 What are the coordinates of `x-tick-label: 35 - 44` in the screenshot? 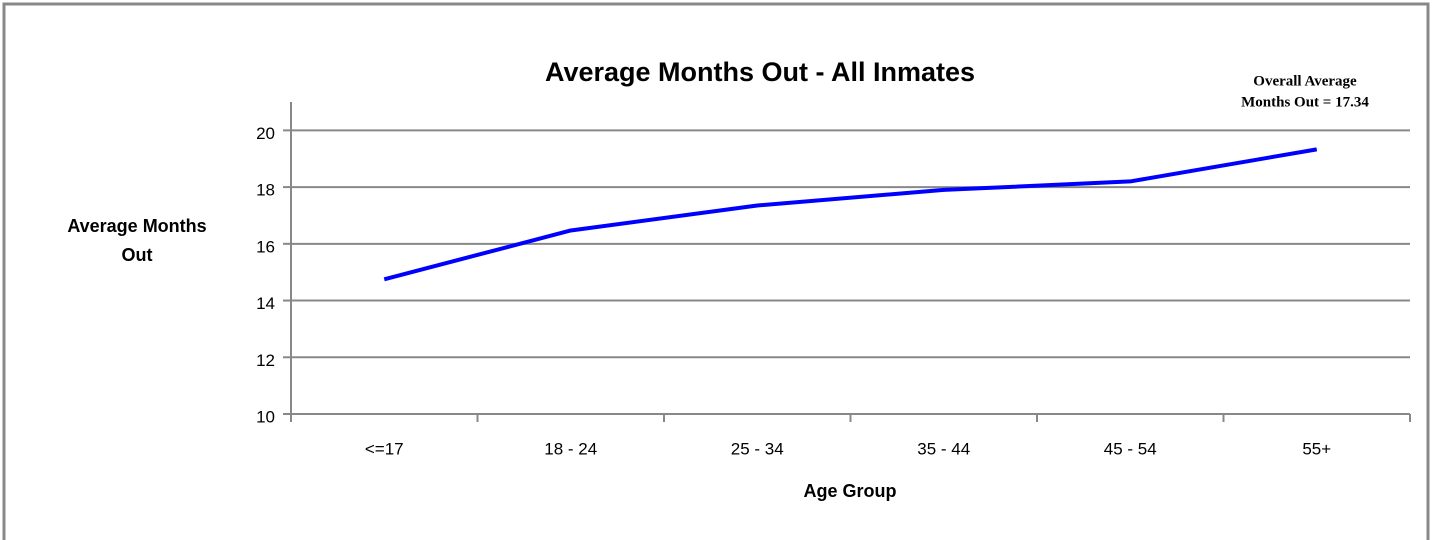 It's located at (943, 448).